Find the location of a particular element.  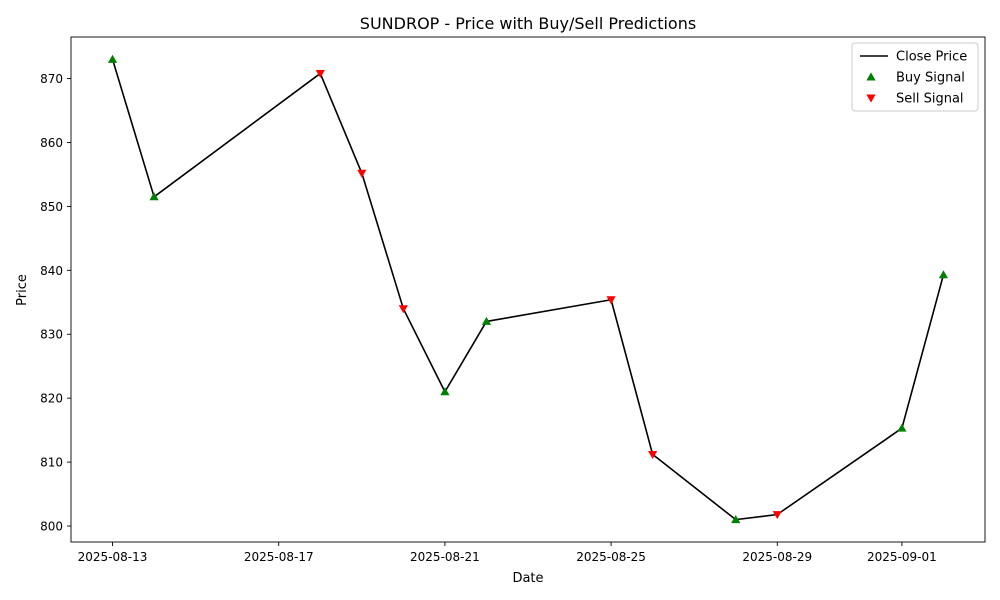

legend-buy-signal-swatch is located at coordinates (871, 76).